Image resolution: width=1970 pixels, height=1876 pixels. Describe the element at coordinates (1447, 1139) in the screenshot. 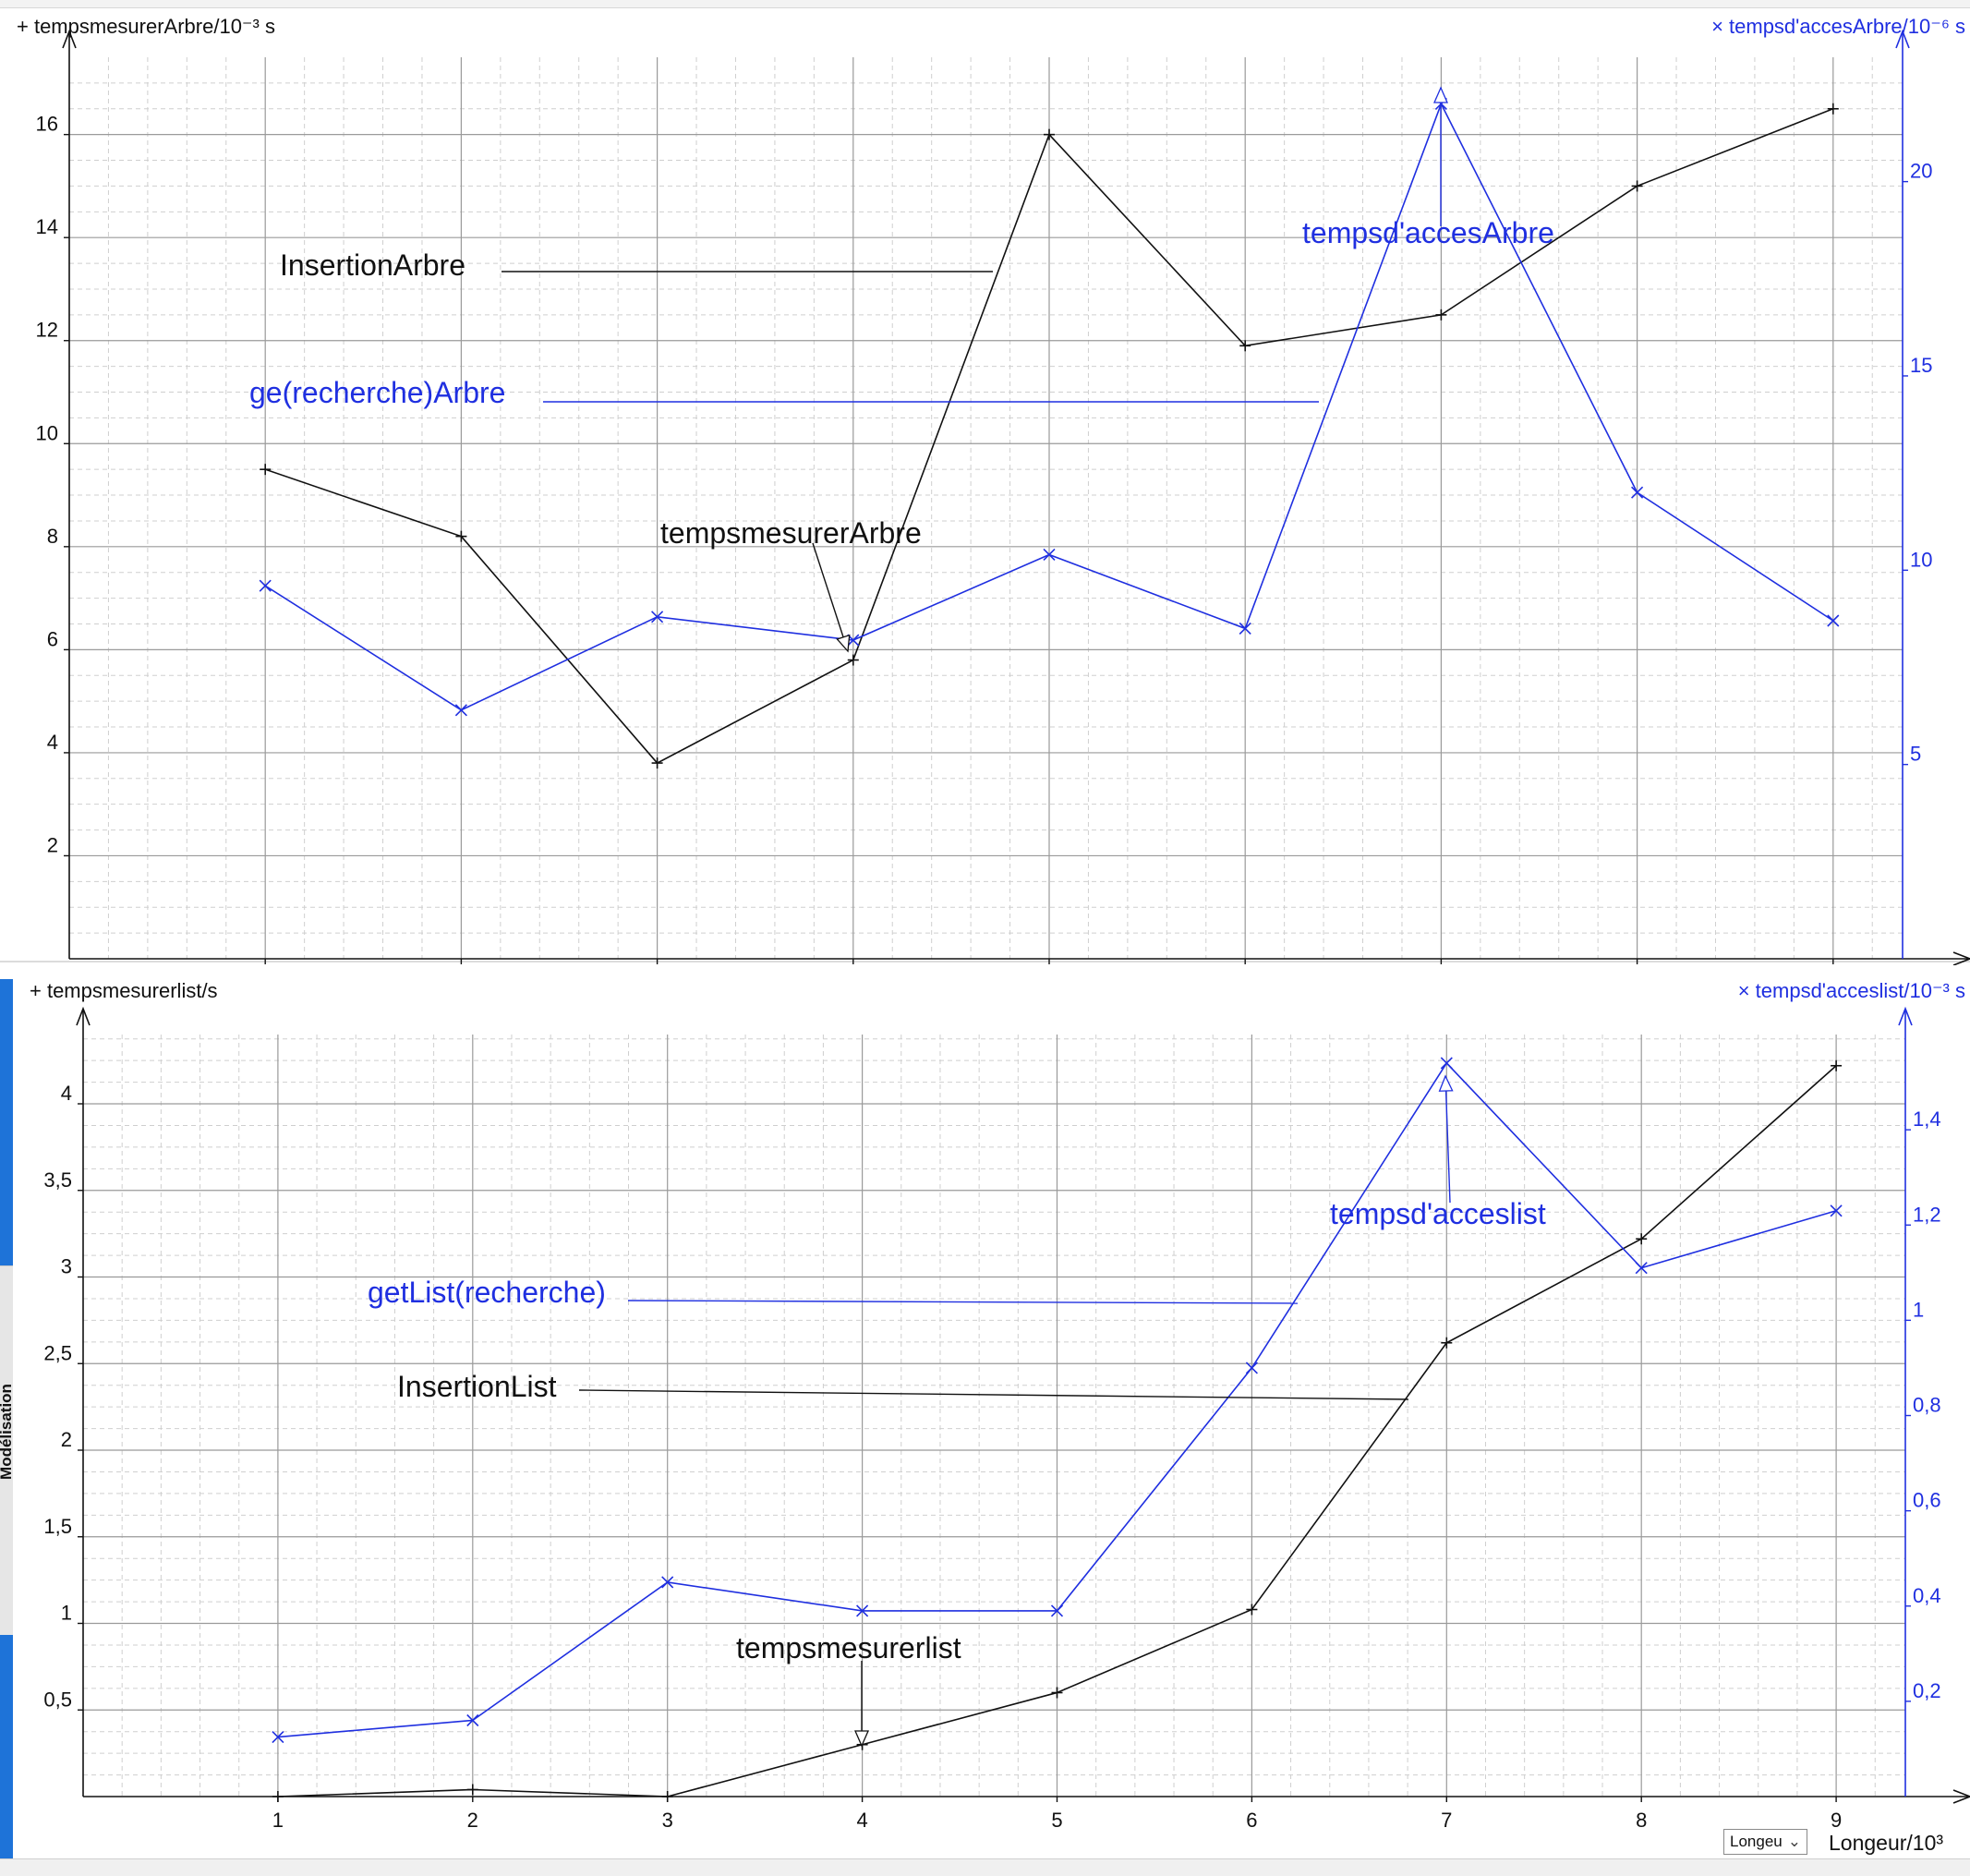

I see `list-annotation-arrow-line` at that location.